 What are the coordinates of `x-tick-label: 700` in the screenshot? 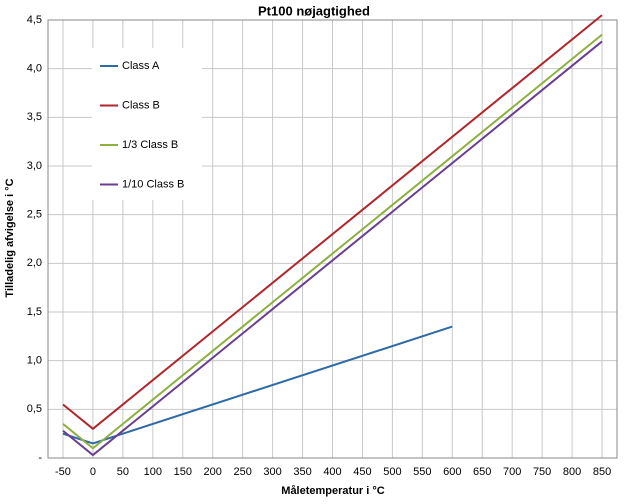 It's located at (512, 472).